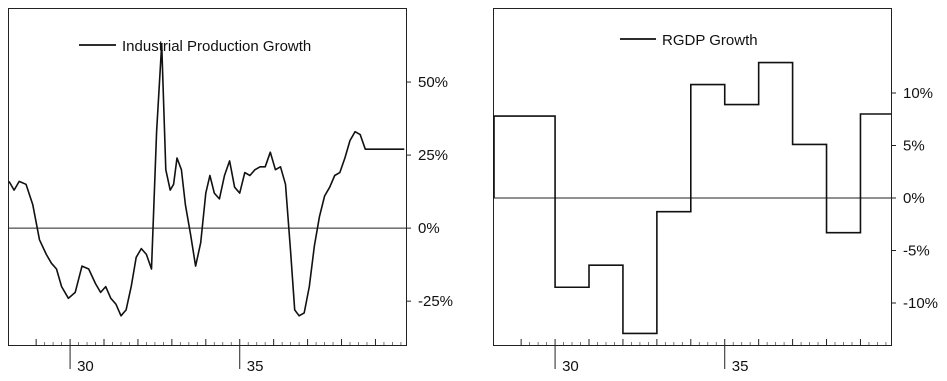 This screenshot has height=381, width=947. I want to click on legend-label: Industrial Production Growth, so click(216, 46).